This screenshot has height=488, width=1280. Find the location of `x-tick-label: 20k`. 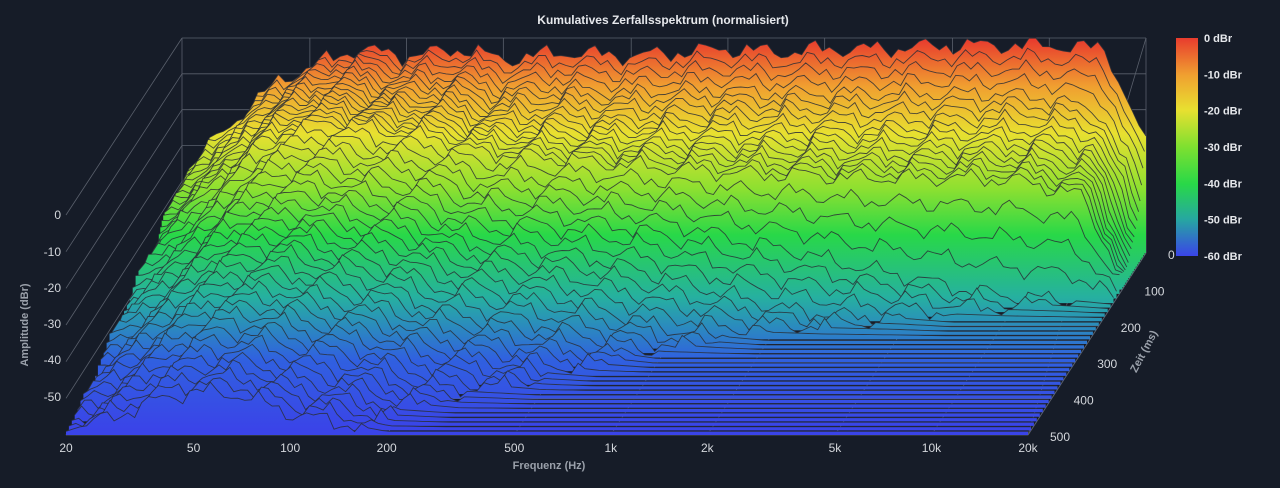

x-tick-label: 20k is located at coordinates (1028, 448).